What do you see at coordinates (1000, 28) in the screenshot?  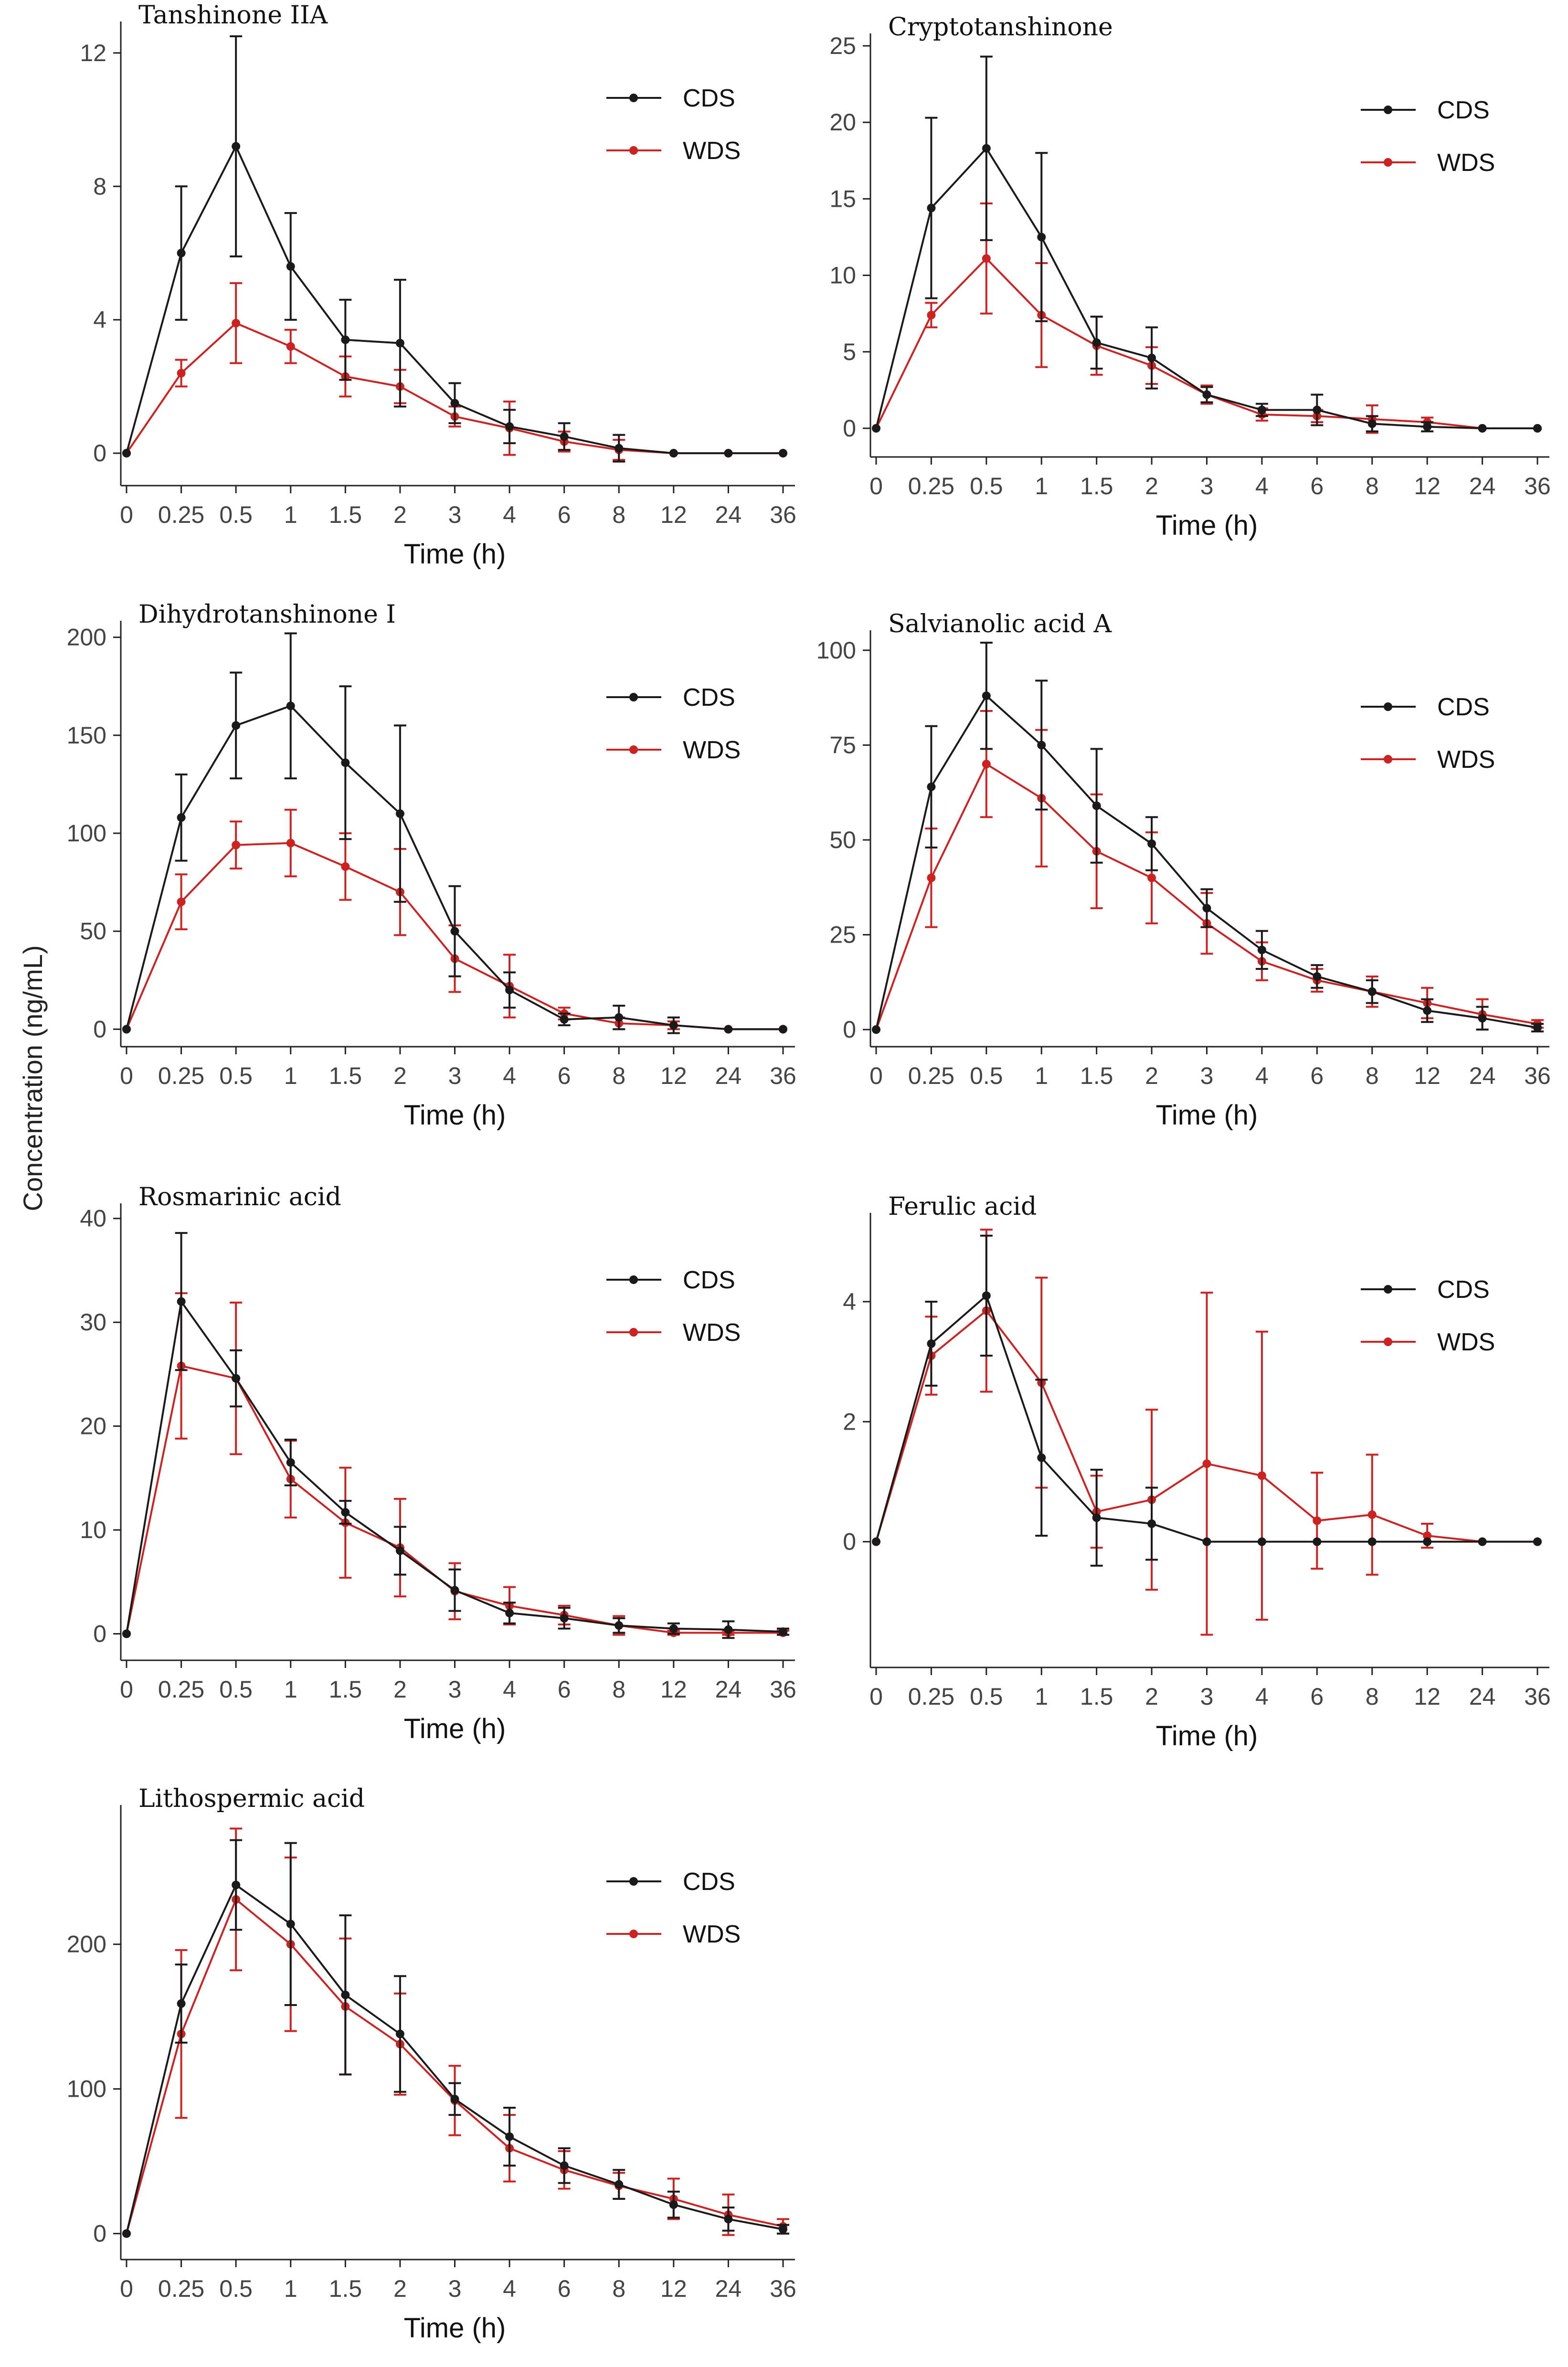 I see `chart-title: Cryptotanshinone` at bounding box center [1000, 28].